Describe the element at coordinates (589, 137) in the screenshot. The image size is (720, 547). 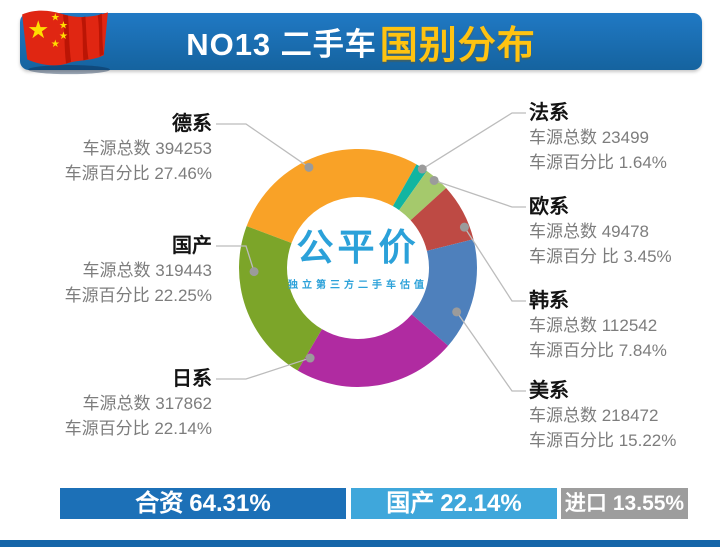
I see `callout-count: 车源总数 23499` at that location.